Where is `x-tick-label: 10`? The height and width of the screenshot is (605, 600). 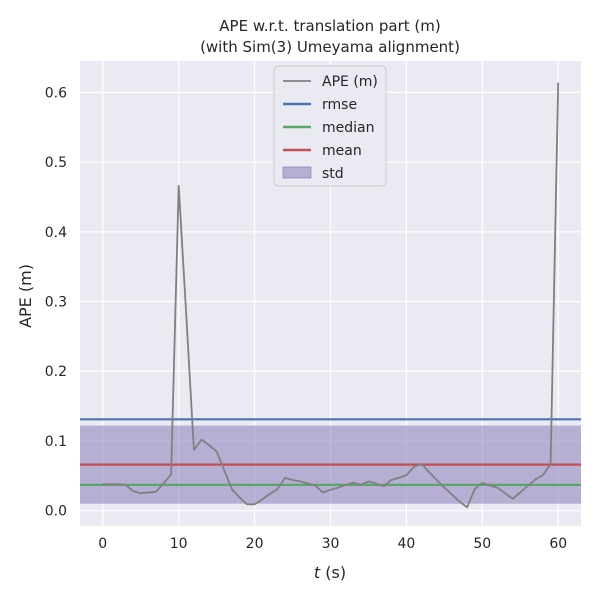 x-tick-label: 10 is located at coordinates (179, 544).